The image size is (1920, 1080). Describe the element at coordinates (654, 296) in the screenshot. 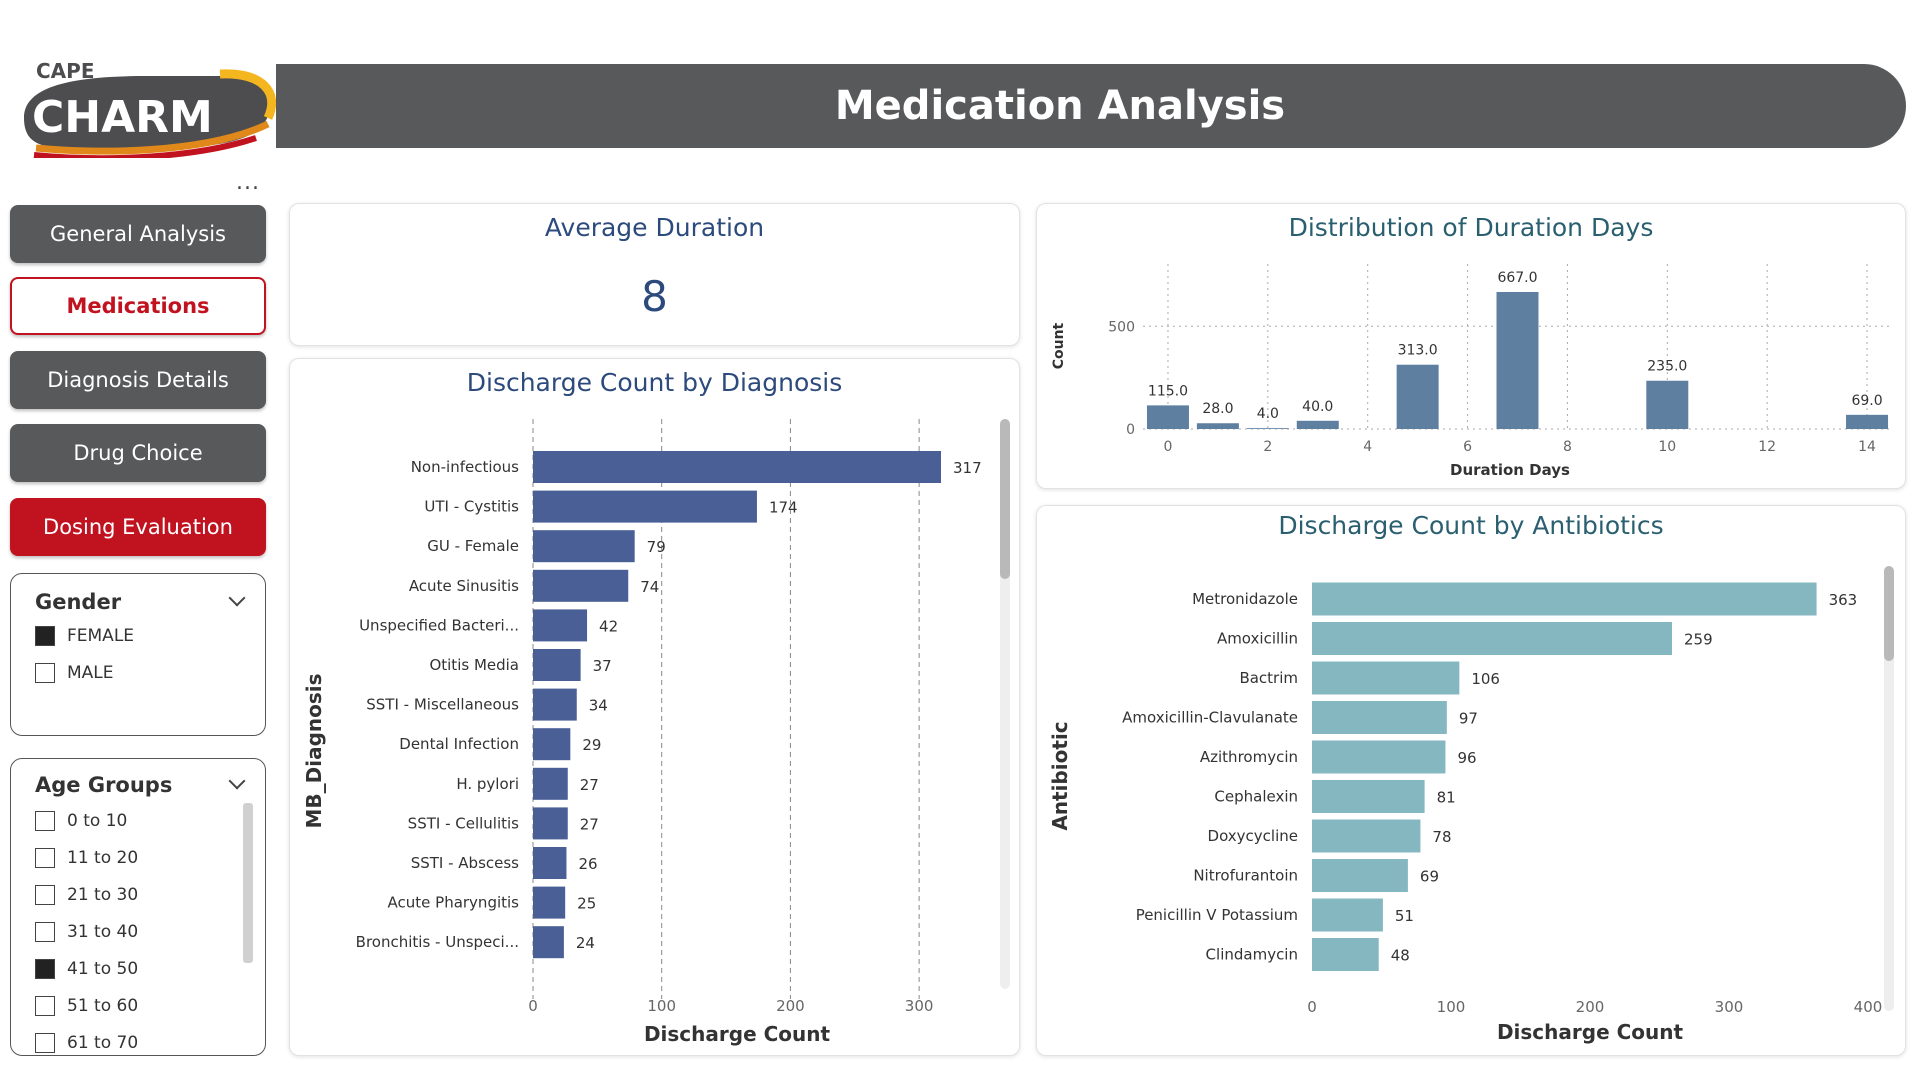

I see `kpi-value: 8` at that location.